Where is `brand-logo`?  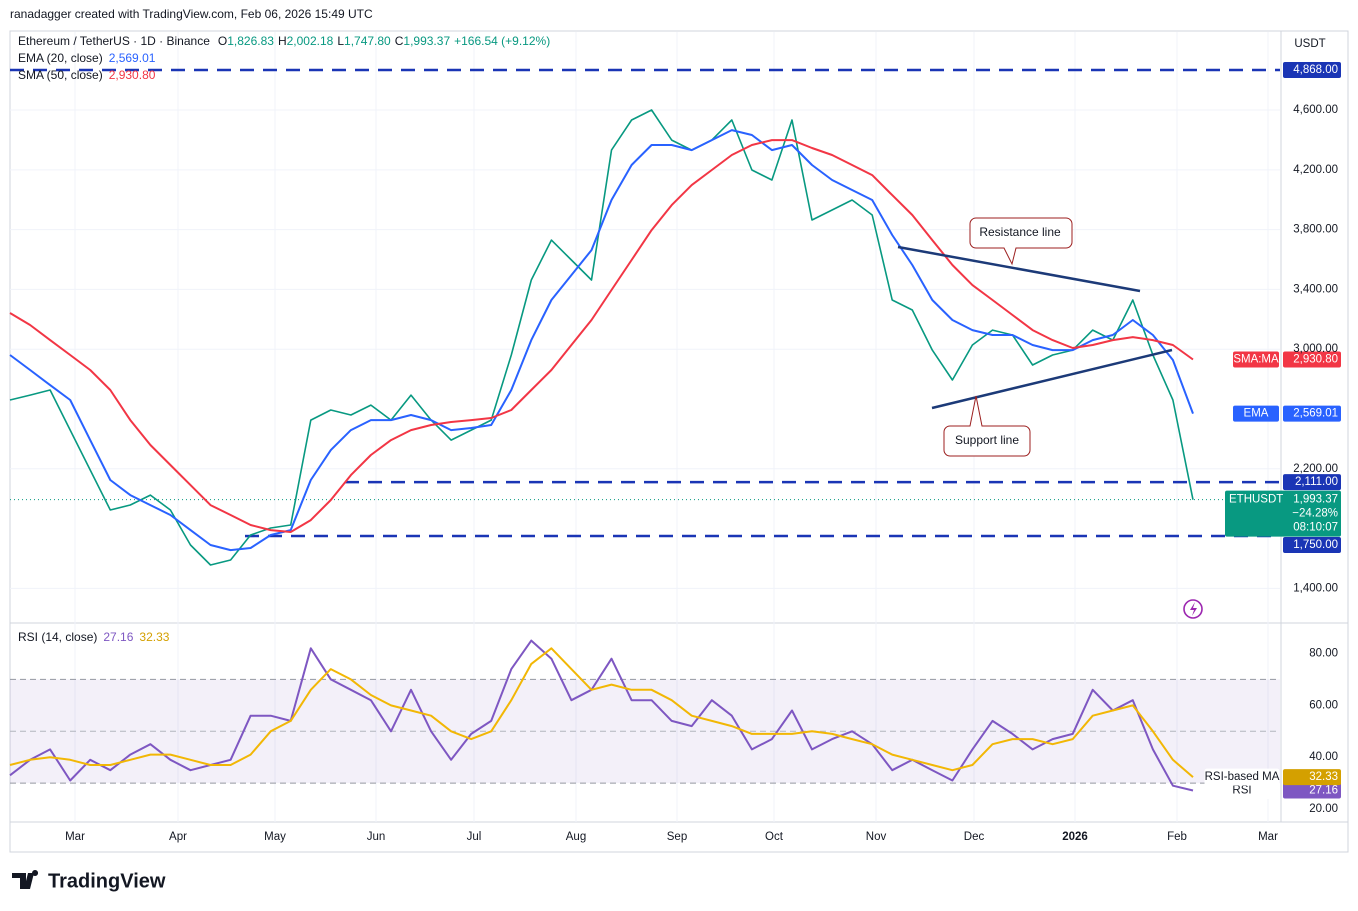
brand-logo is located at coordinates (25, 879).